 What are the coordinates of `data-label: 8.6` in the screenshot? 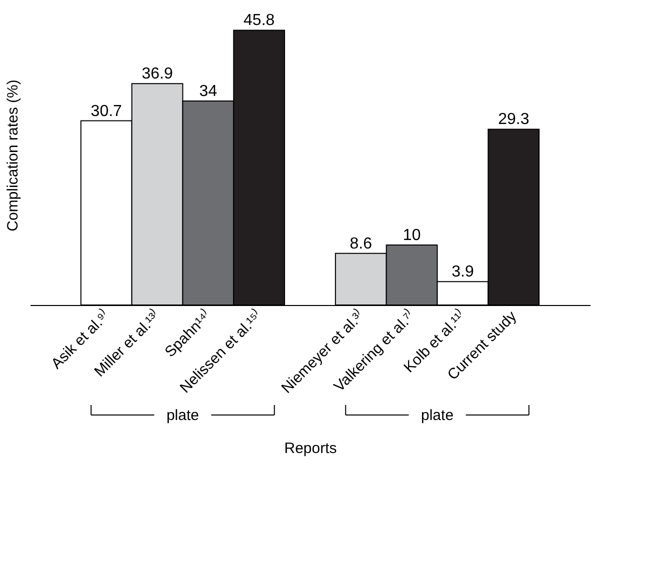 It's located at (361, 243).